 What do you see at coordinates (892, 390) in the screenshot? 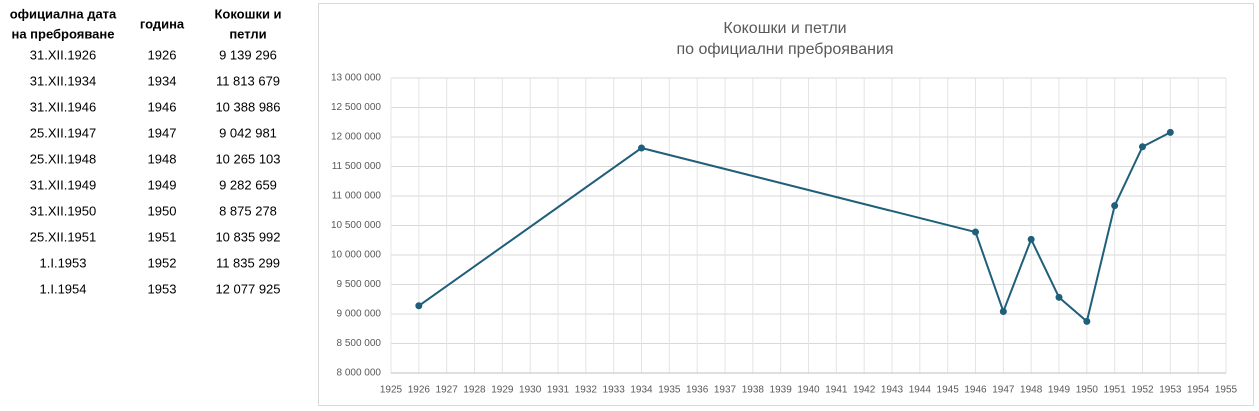
I see `x-tick-label: 1943` at bounding box center [892, 390].